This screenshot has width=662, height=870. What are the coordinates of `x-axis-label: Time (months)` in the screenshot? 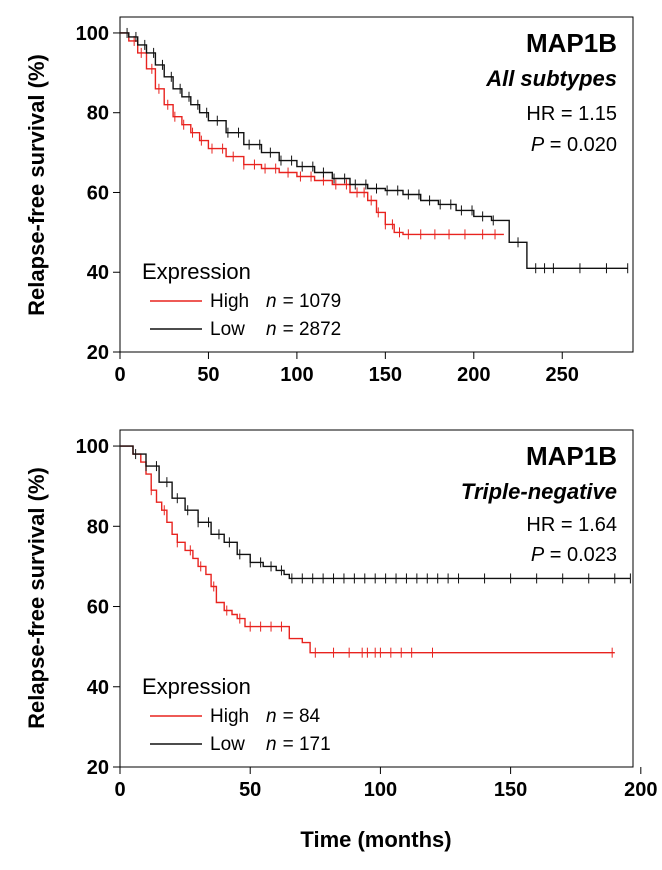 It's located at (375, 839).